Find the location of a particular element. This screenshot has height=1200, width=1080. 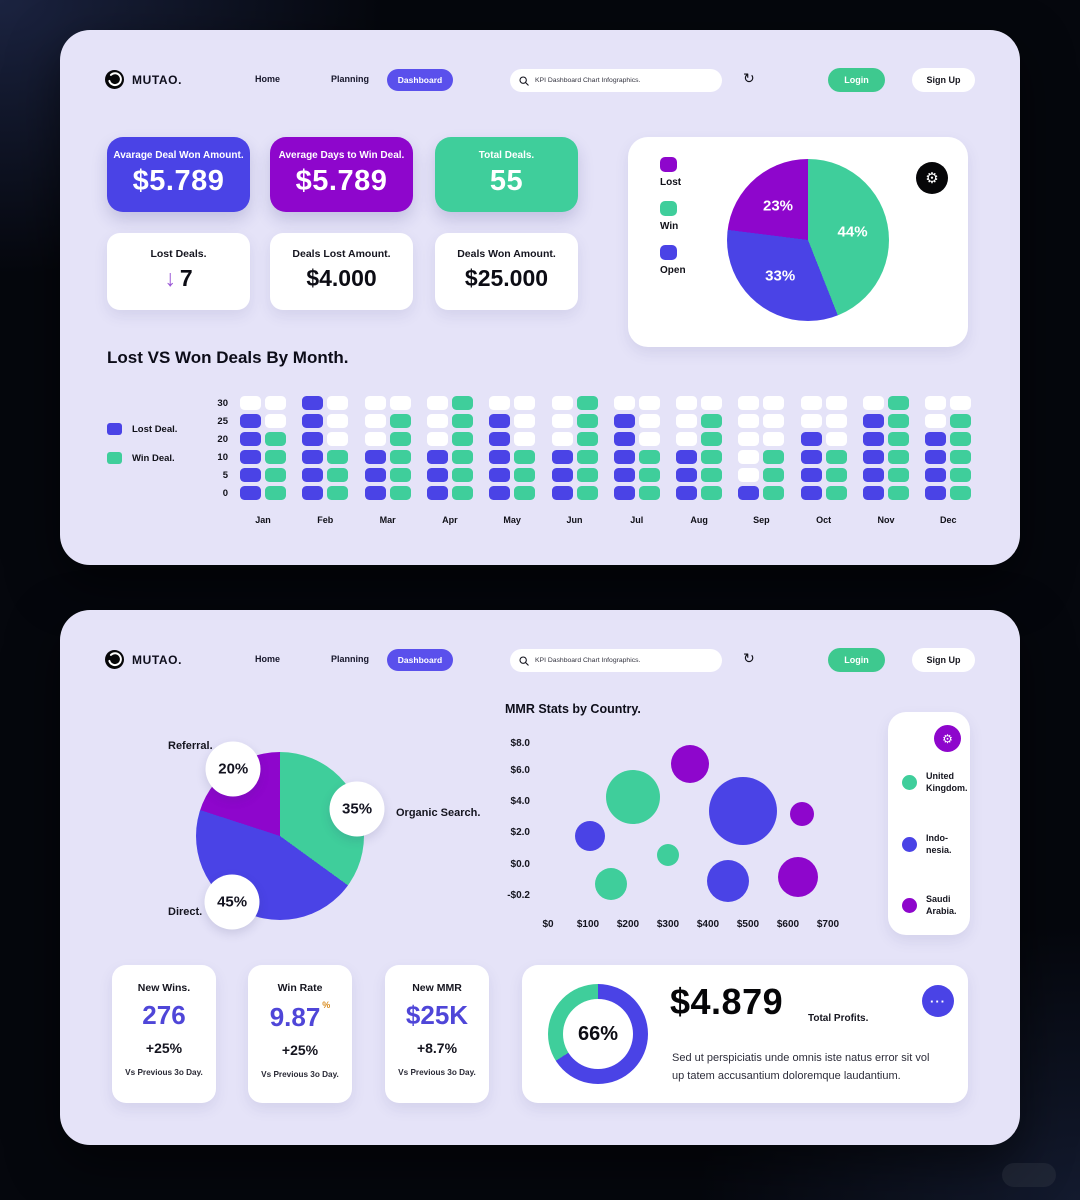

stat-card-deals-lost-amount: Deals Lost Amount. $4.000 is located at coordinates (341, 271).